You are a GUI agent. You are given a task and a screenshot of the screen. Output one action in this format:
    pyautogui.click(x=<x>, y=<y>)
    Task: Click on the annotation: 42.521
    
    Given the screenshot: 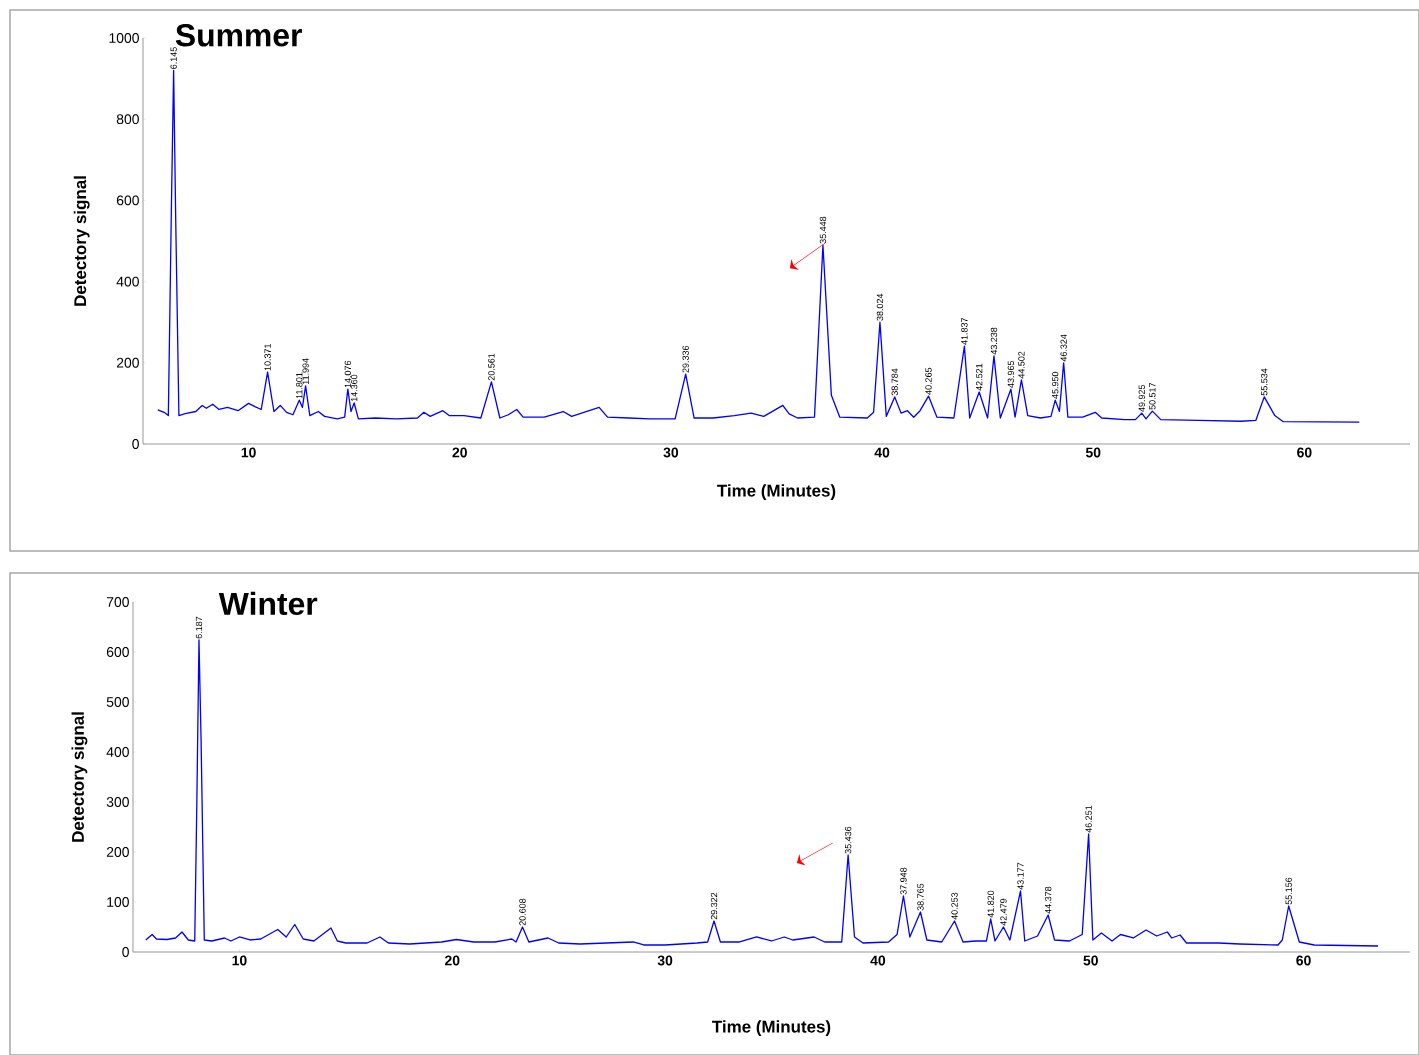 What is the action you would take?
    pyautogui.click(x=979, y=377)
    